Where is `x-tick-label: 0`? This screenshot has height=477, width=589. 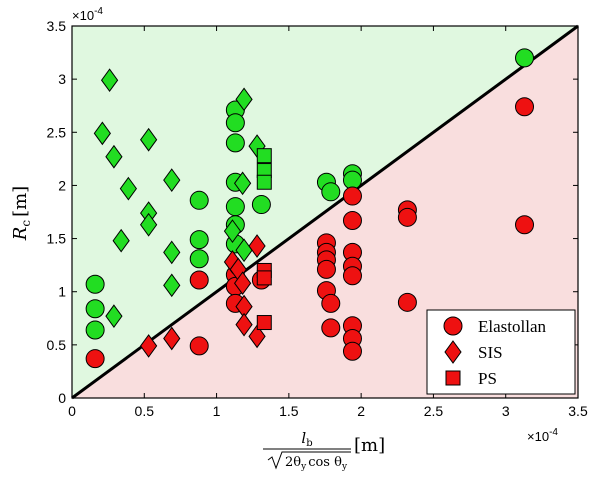
x-tick-label: 0 is located at coordinates (72, 411).